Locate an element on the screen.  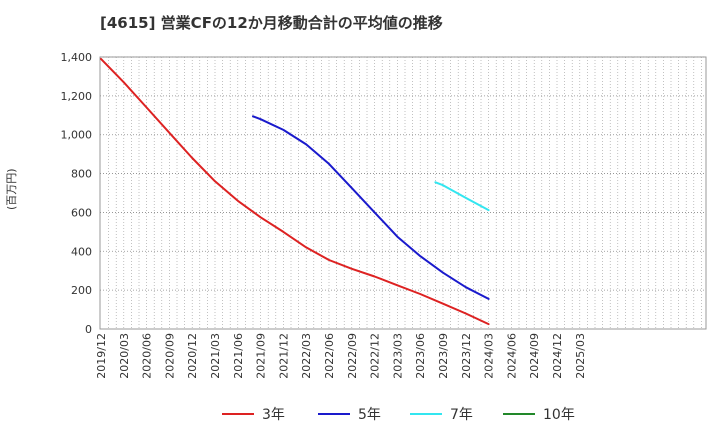
y-tick-label: 1,400 is located at coordinates (77, 57).